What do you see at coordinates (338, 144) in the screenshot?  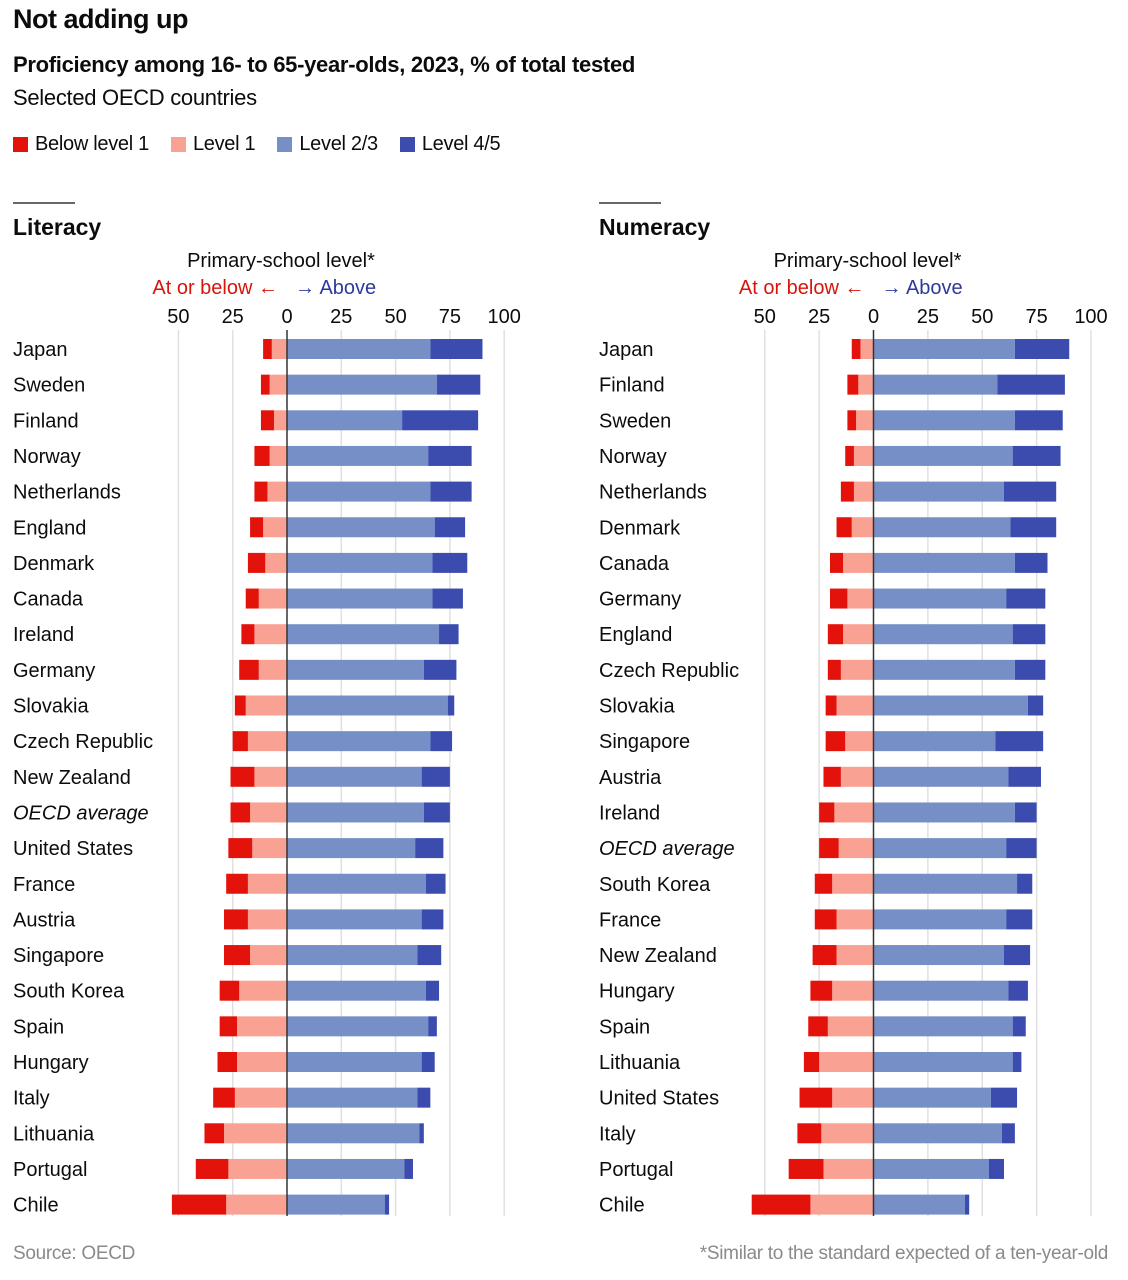 I see `legend-label: Level 2/3` at bounding box center [338, 144].